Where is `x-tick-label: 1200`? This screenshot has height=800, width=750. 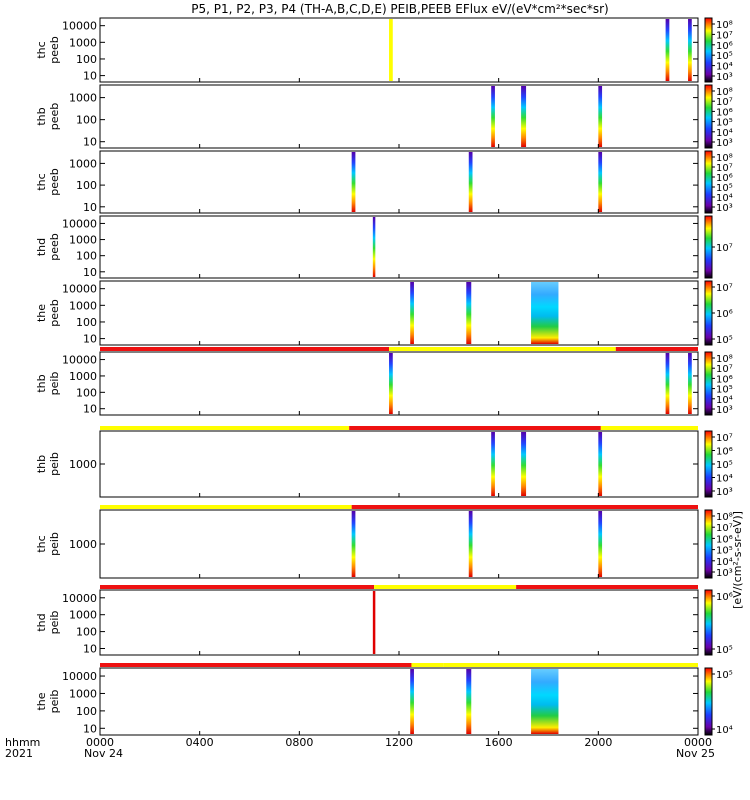
x-tick-label: 1200 is located at coordinates (399, 742).